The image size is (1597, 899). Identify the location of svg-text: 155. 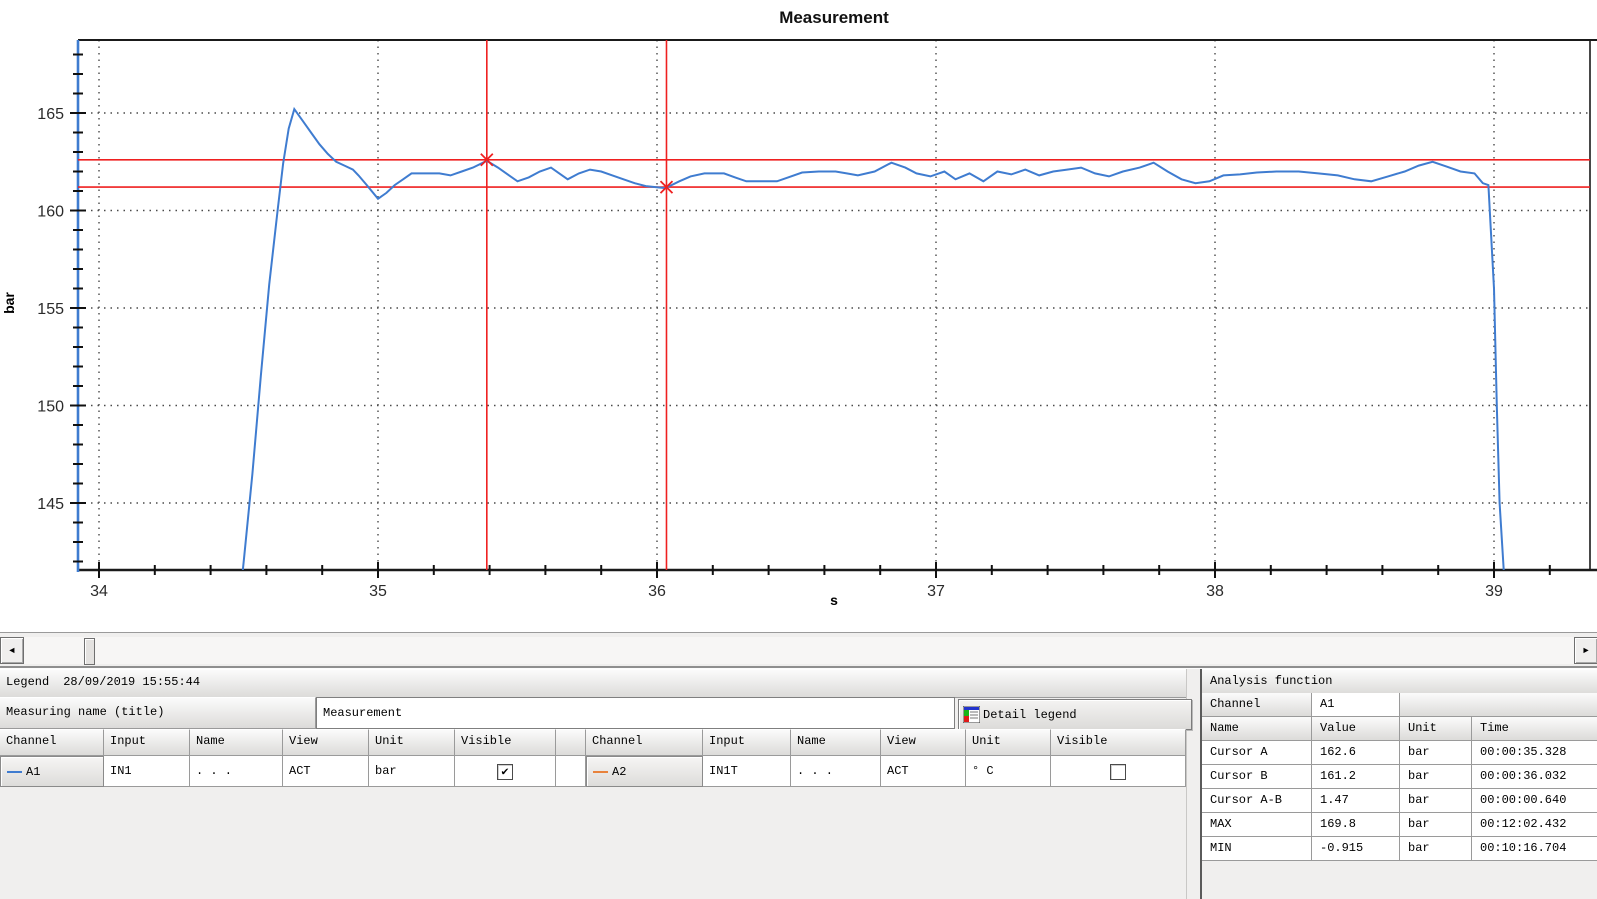
(50, 309).